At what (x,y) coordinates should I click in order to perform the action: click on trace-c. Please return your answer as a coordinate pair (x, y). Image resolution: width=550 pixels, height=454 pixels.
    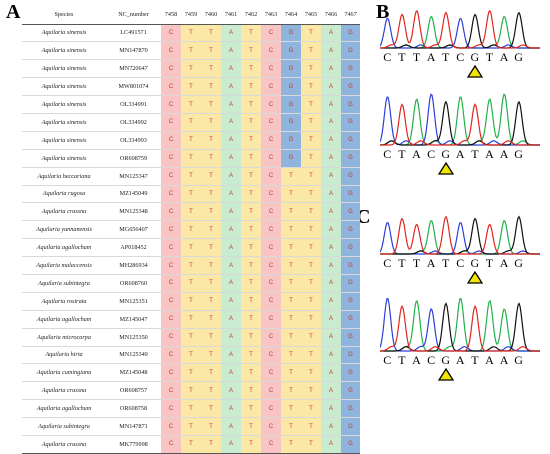
    Looking at the image, I should click on (460, 325).